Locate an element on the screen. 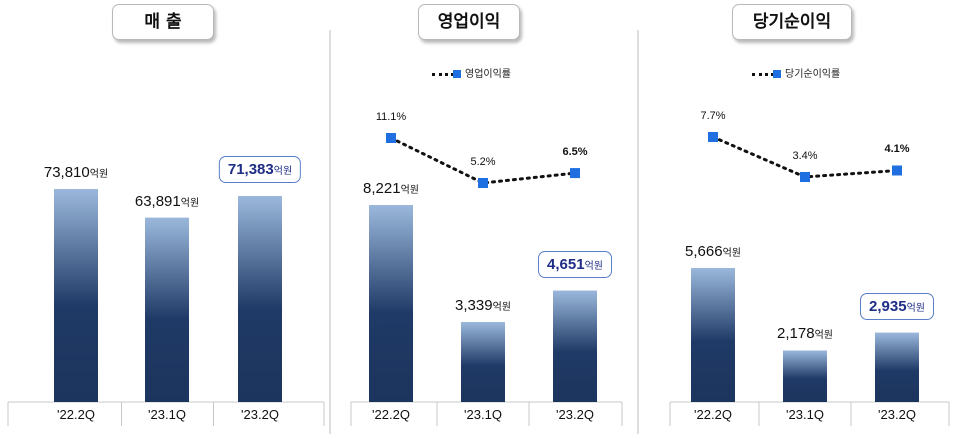  margin-label: 3.4% is located at coordinates (805, 156).